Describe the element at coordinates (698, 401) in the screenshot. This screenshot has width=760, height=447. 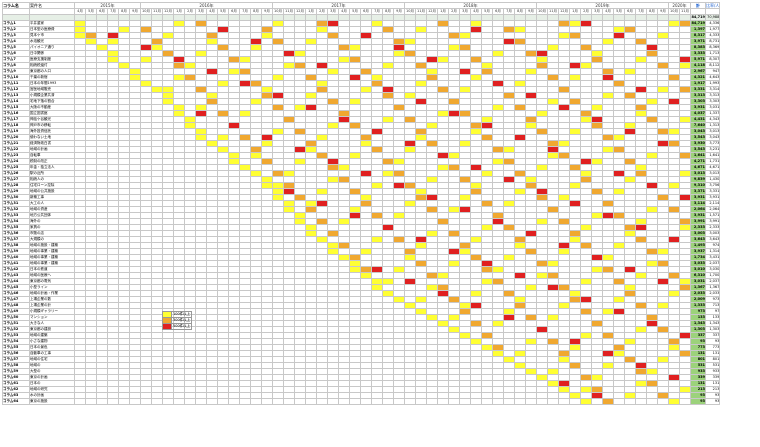
I see `row-total: 93` at that location.